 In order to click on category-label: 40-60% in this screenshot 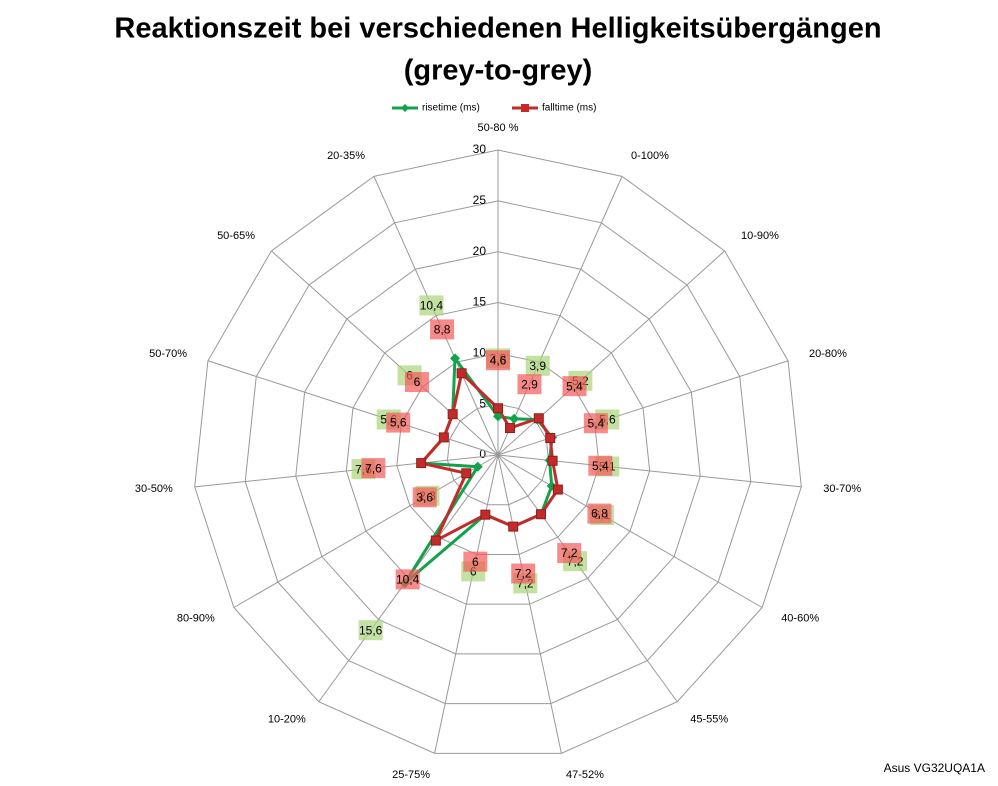, I will do `click(800, 618)`.